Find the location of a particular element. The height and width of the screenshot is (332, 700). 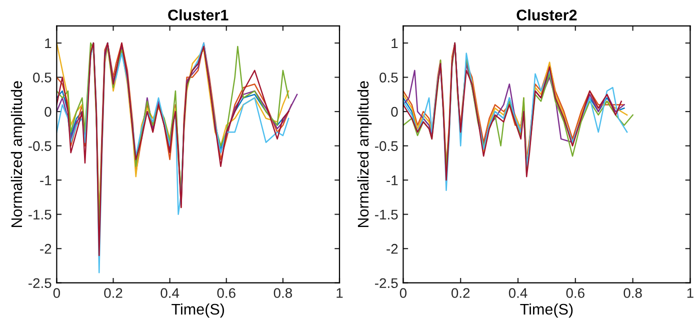

chart-title: Cluster1 is located at coordinates (198, 14).